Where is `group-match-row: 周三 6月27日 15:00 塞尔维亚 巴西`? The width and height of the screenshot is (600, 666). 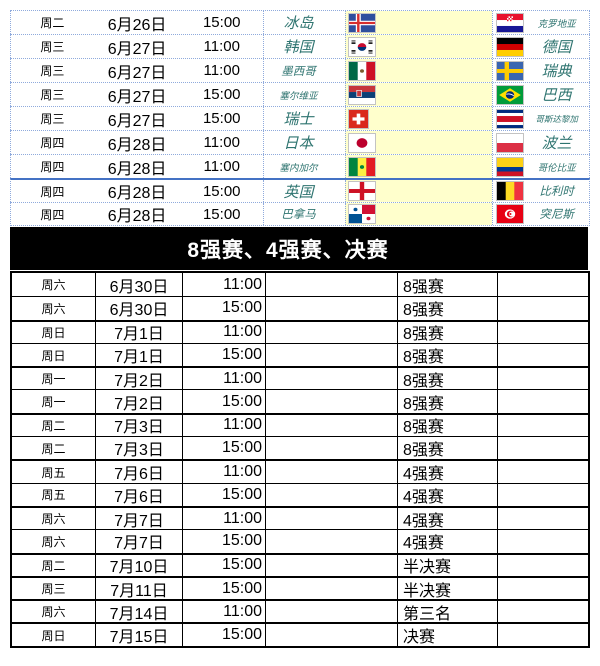 group-match-row: 周三 6月27日 15:00 塞尔维亚 巴西 is located at coordinates (300, 94).